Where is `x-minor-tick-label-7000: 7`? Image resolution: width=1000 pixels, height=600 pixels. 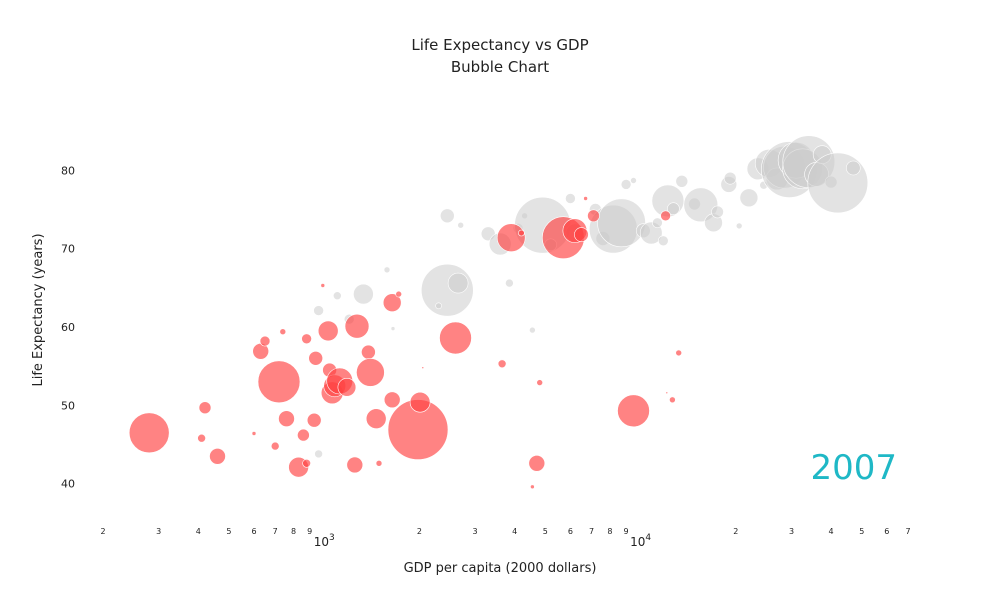 x-minor-tick-label-7000: 7 is located at coordinates (591, 531).